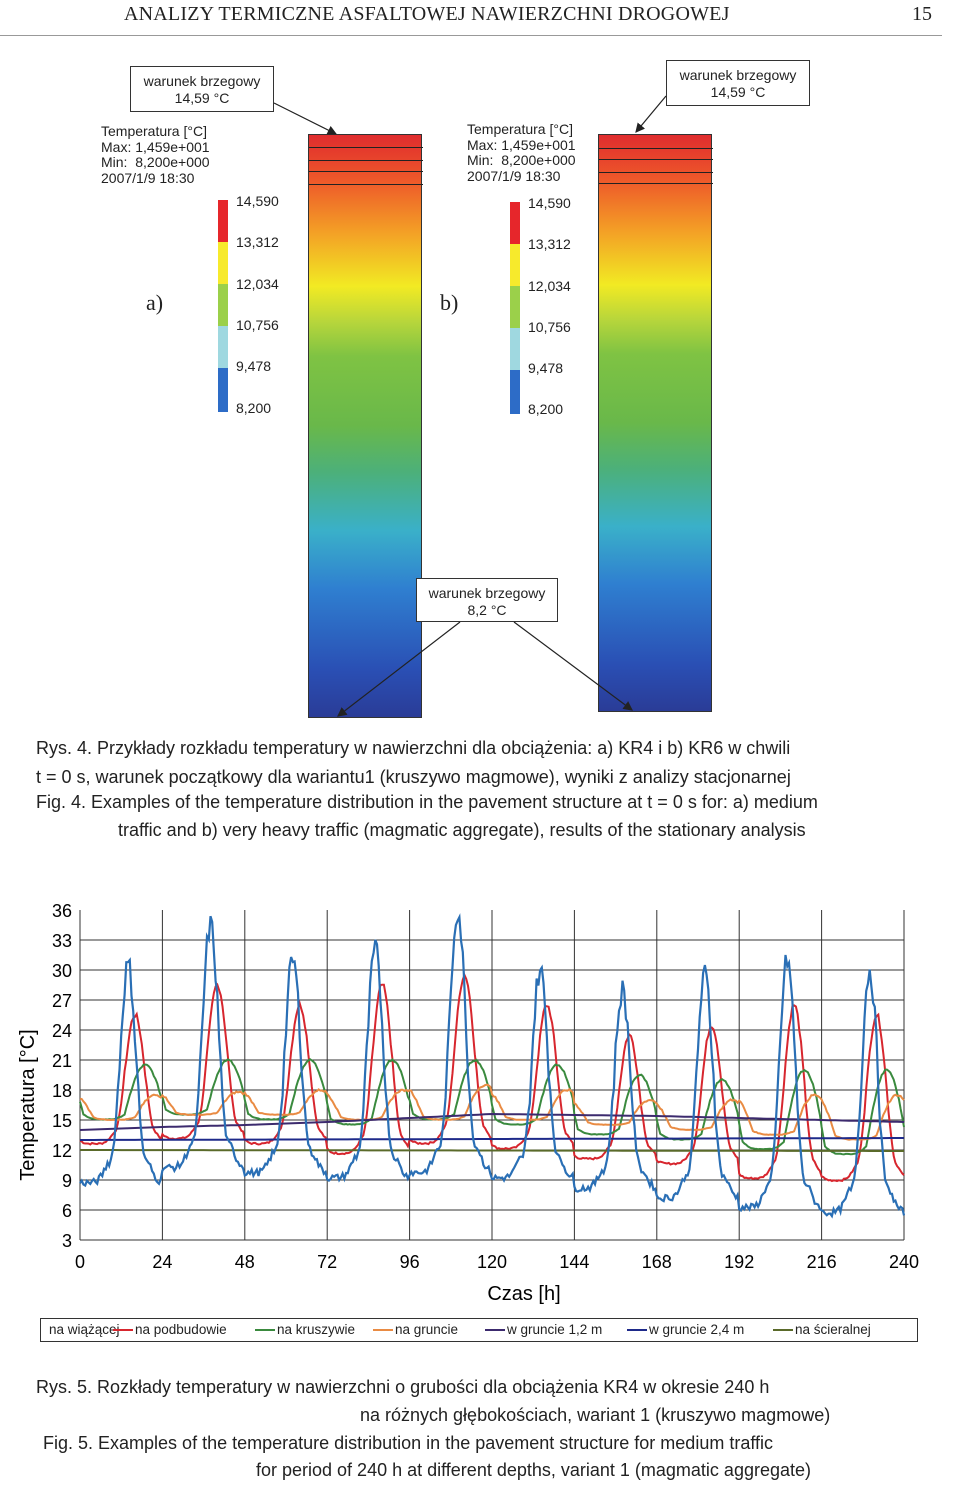  Describe the element at coordinates (365, 426) in the screenshot. I see `temperature-column-a` at that location.